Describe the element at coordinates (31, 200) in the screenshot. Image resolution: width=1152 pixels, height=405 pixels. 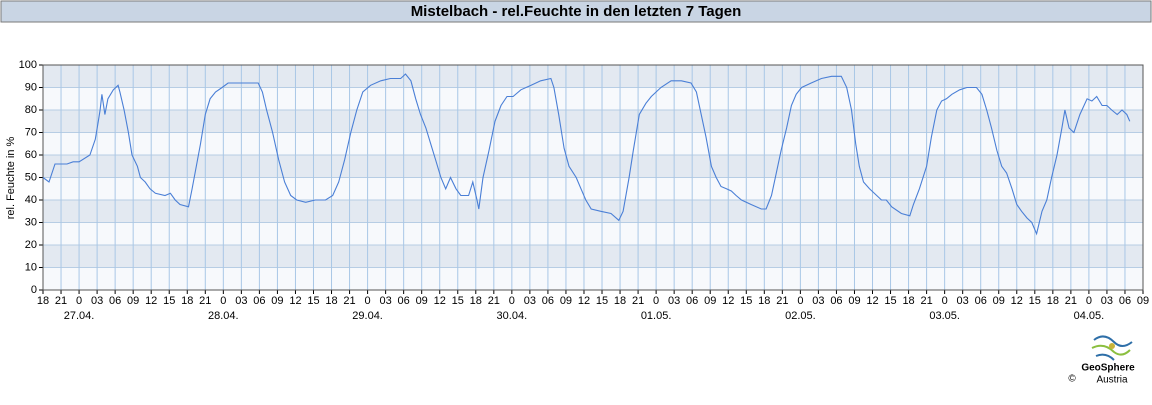
I see `y-tick-label: 40` at that location.